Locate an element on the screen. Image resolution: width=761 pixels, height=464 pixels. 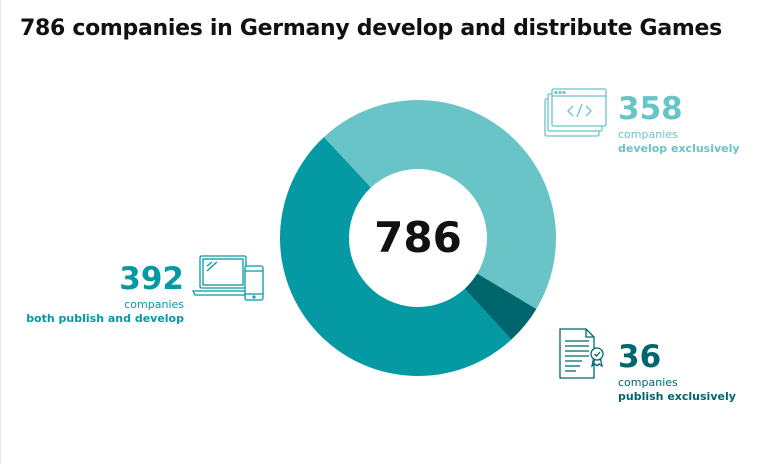
develop-unit: companies is located at coordinates (648, 134).